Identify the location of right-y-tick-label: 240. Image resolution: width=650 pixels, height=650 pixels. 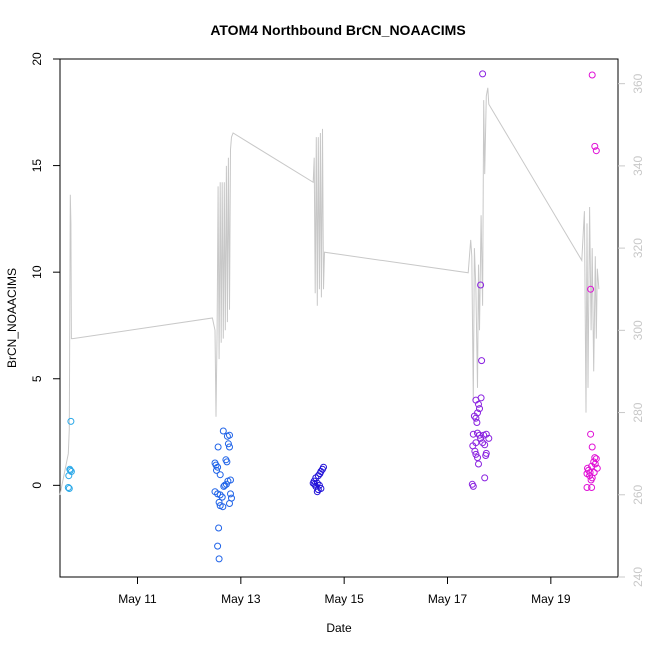
(638, 577).